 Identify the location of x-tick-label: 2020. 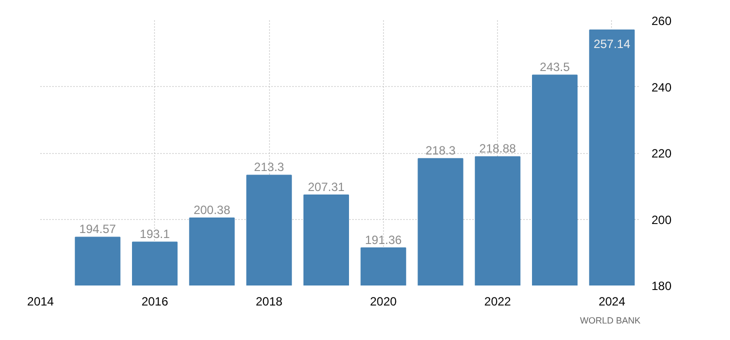
(384, 301).